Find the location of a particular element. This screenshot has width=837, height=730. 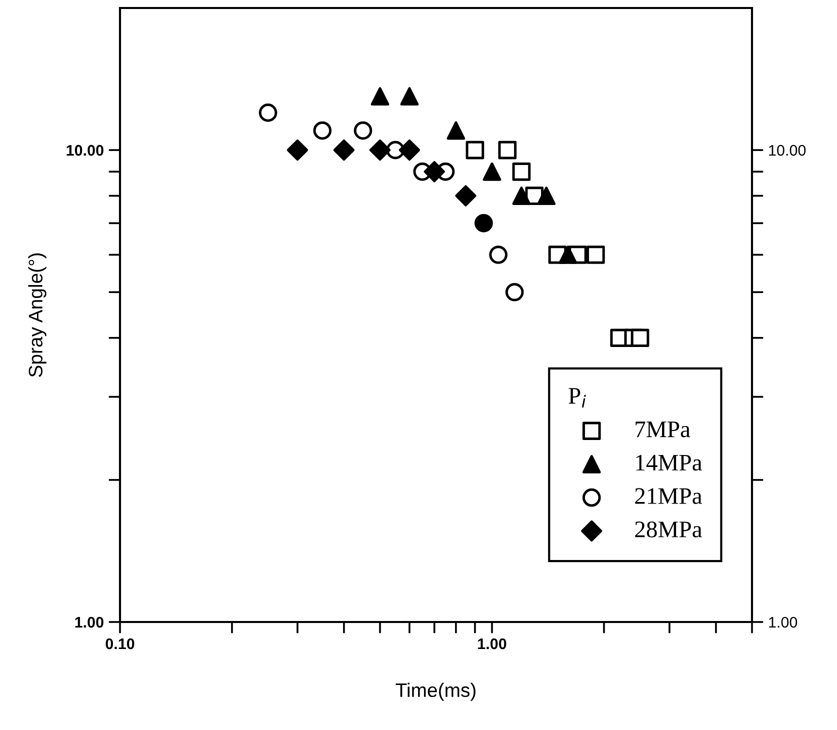

legend-label: 28MPa is located at coordinates (668, 529).